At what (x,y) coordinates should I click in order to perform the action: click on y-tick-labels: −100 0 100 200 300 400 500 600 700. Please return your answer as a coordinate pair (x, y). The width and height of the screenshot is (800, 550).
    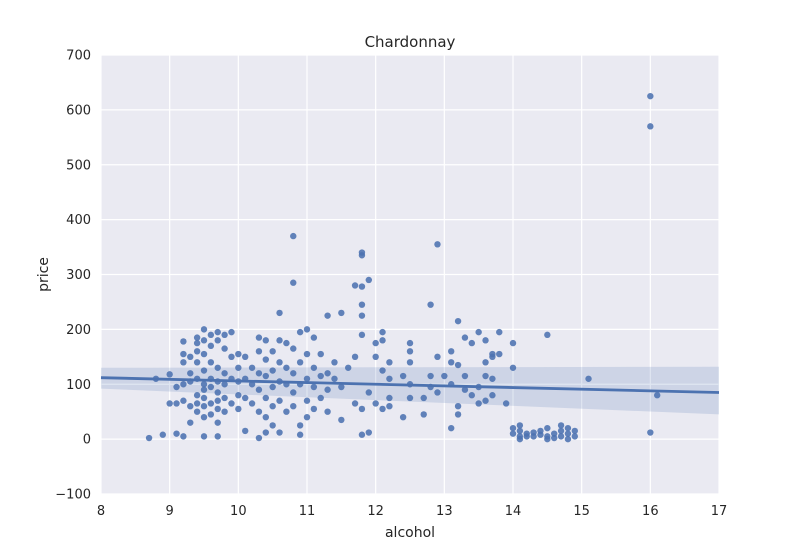
    Looking at the image, I should click on (73, 276).